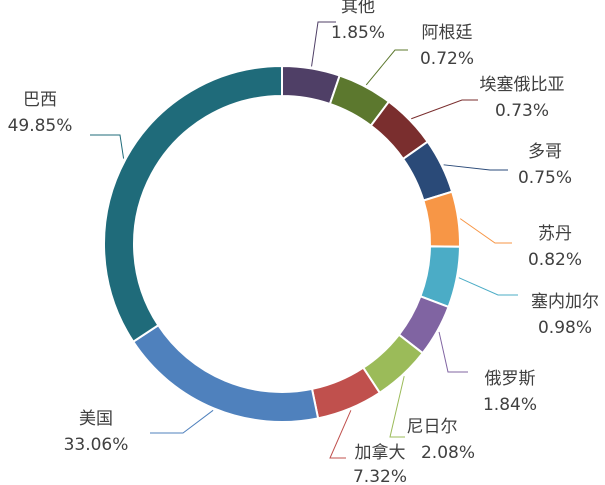 This screenshot has width=605, height=485. I want to click on slice-value-label: 1.84%, so click(510, 405).